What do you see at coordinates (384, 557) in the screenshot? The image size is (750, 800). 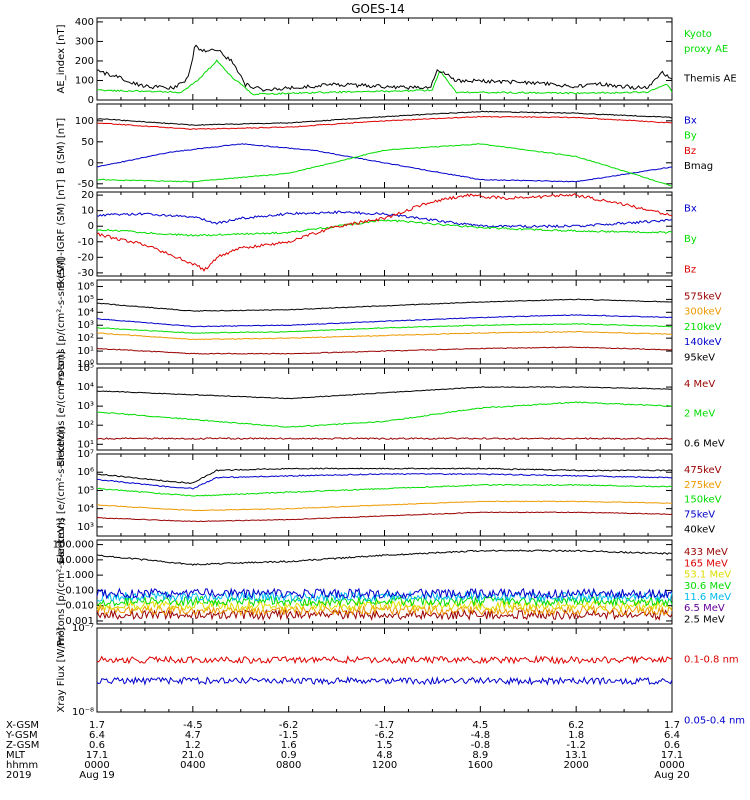 I see `series-433-mev` at bounding box center [384, 557].